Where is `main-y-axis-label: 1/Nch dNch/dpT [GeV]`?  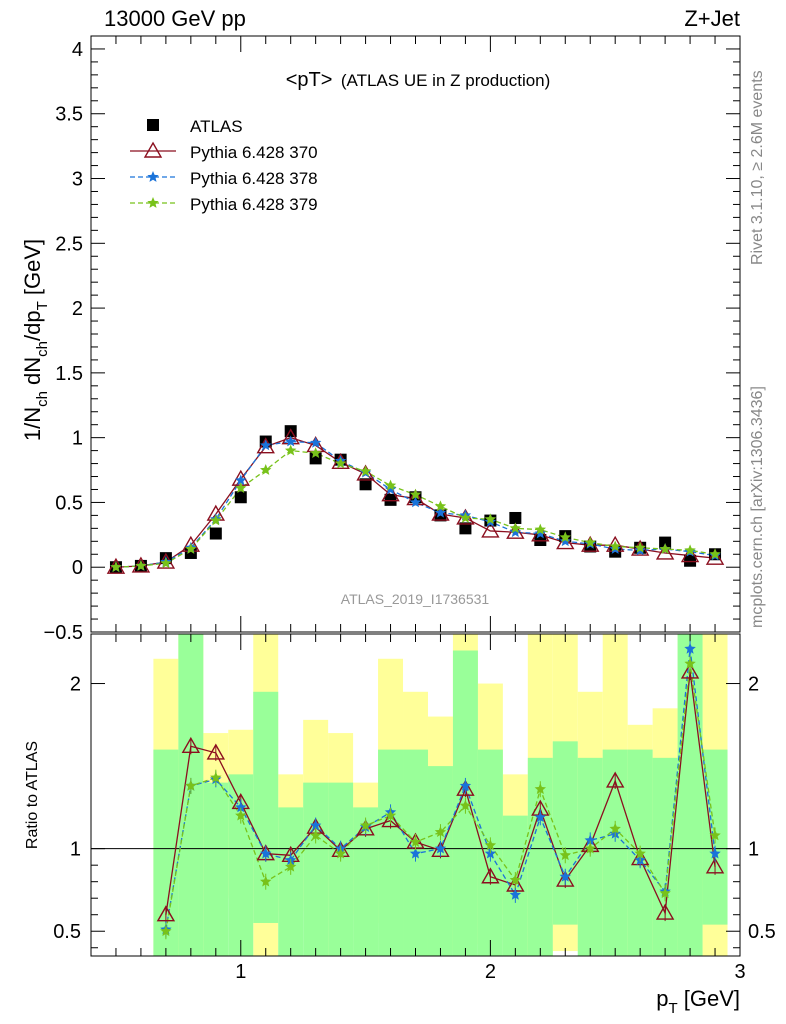 main-y-axis-label: 1/Nch dNch/dpT [GeV] is located at coordinates (35, 340).